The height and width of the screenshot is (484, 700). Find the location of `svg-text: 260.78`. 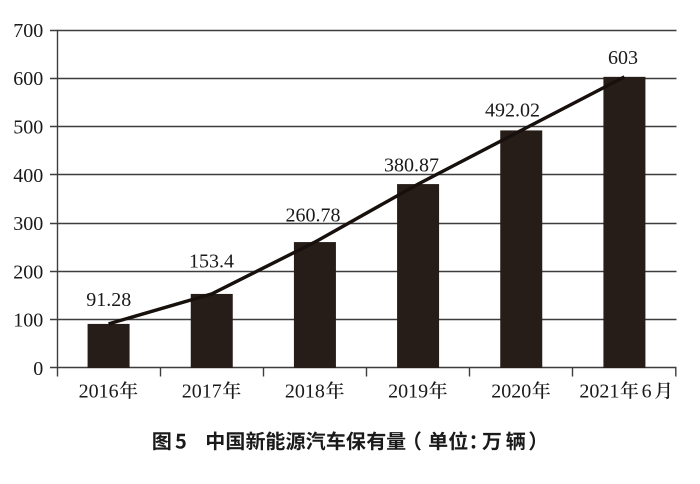

svg-text: 260.78 is located at coordinates (313, 215).